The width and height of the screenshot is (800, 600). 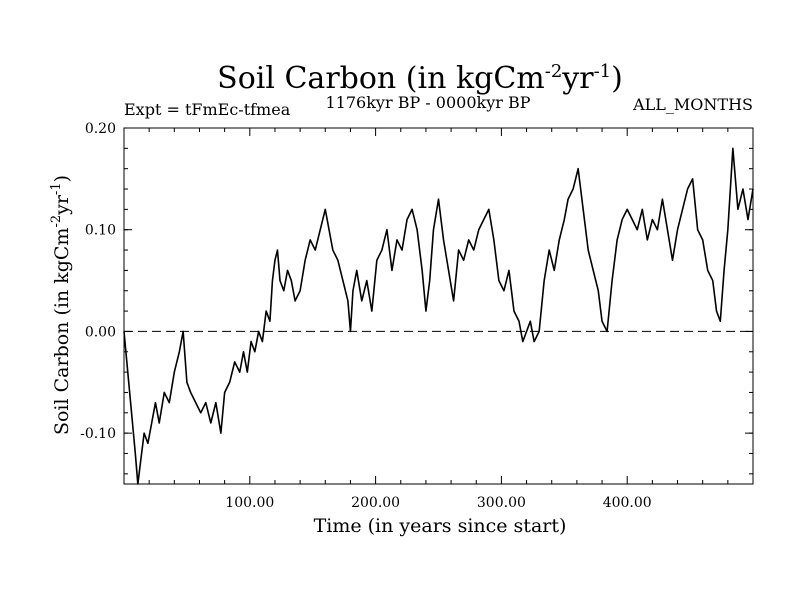 I want to click on season-label: ALL_MONTHS, so click(x=692, y=104).